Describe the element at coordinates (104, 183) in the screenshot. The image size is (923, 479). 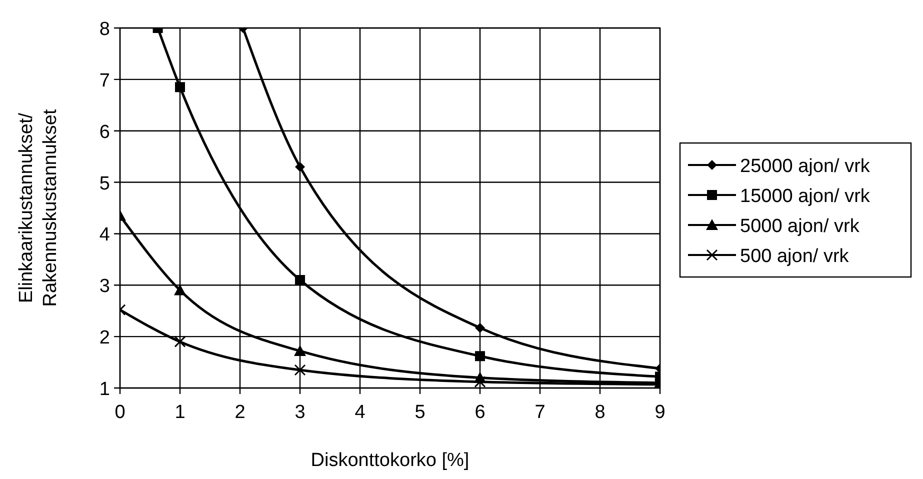
I see `y-tick-label: 5` at that location.